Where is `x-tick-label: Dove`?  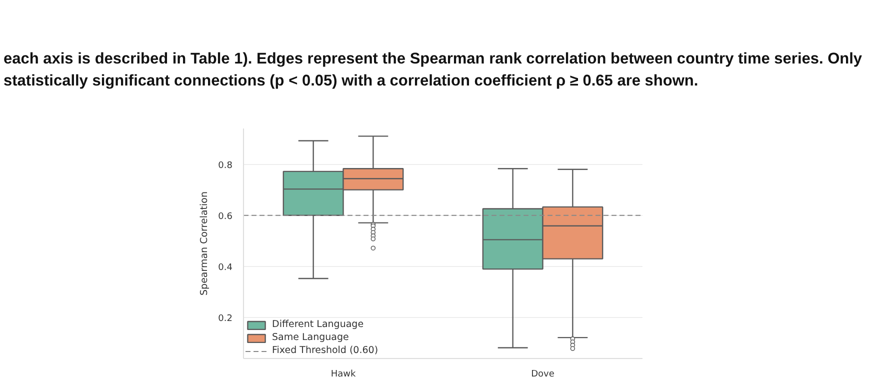 x-tick-label: Dove is located at coordinates (543, 375).